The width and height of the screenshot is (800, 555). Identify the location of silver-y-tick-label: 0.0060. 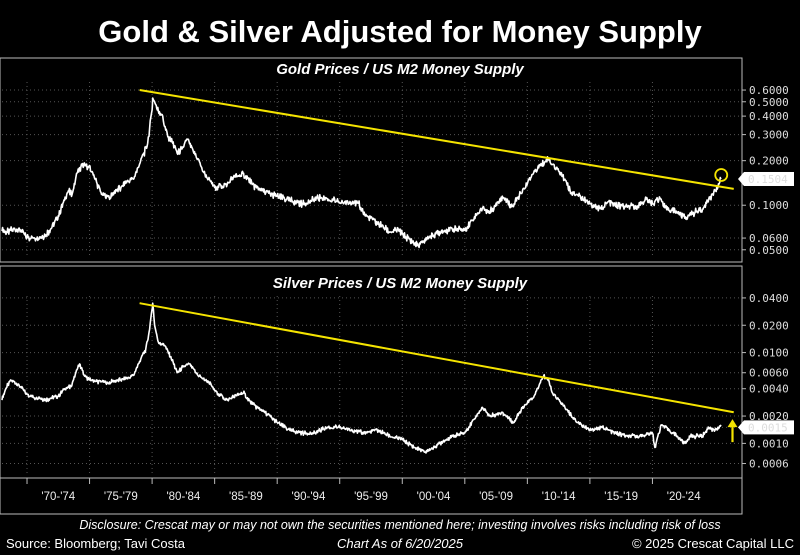
(769, 373).